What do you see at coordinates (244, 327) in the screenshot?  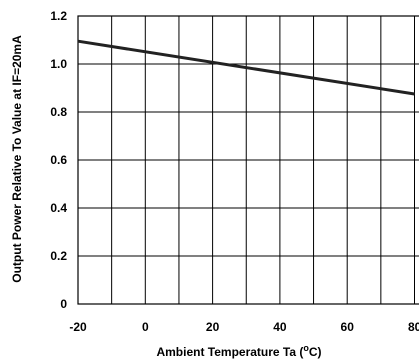 I see `x-tick-labels: -20 0 20 40 60 80` at bounding box center [244, 327].